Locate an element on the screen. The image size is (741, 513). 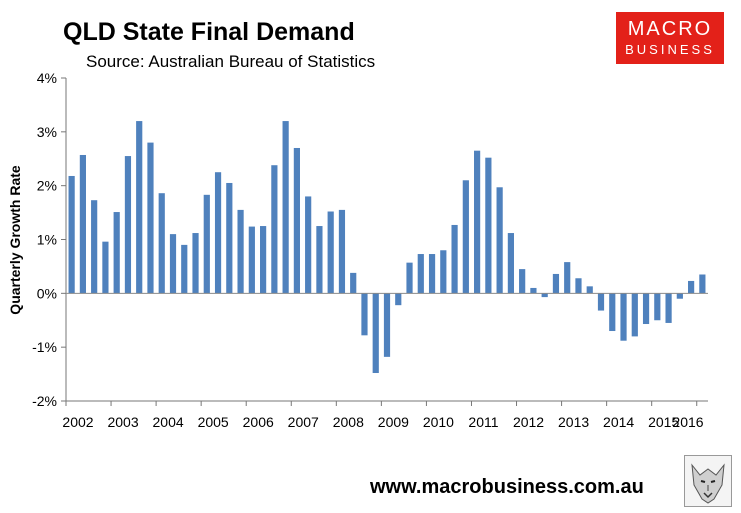
x-tick-label: 2007 is located at coordinates (303, 422).